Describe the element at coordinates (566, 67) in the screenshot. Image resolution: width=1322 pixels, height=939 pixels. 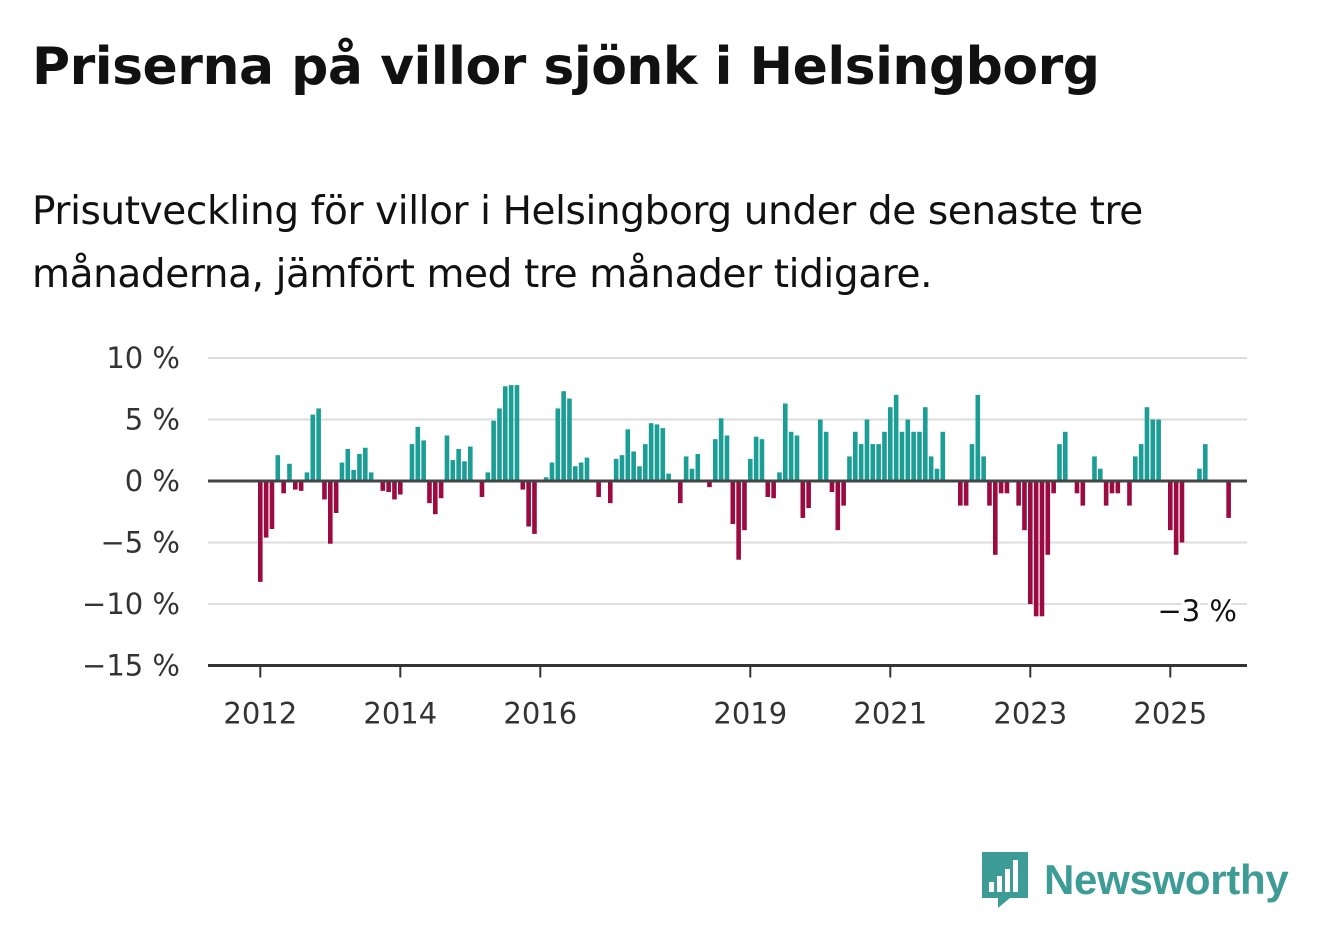
I see `chart-title: Priserna på villor sjönk i Helsingborg` at that location.